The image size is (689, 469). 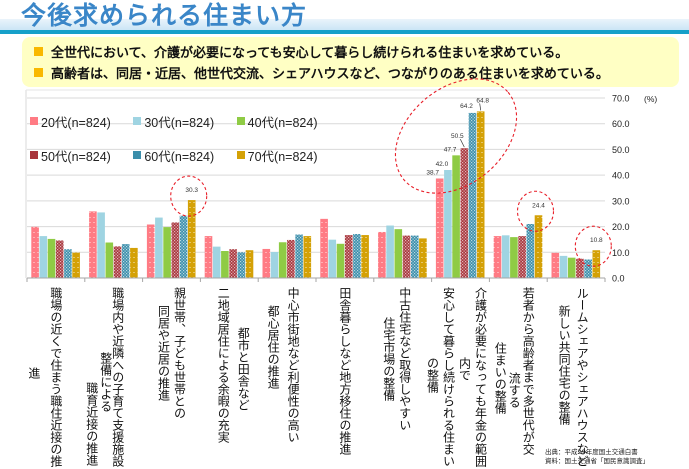 What do you see at coordinates (282, 122) in the screenshot?
I see `legend-label: 40代(n=824)` at bounding box center [282, 122].